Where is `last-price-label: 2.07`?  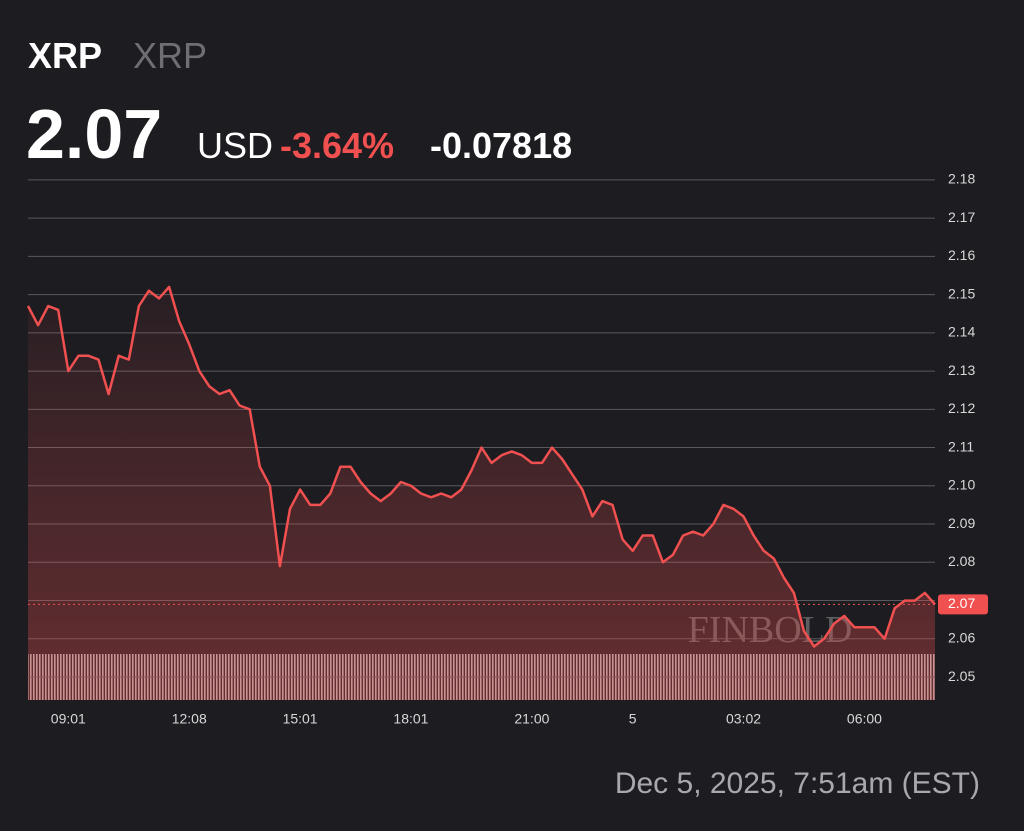
last-price-label: 2.07 is located at coordinates (961, 603).